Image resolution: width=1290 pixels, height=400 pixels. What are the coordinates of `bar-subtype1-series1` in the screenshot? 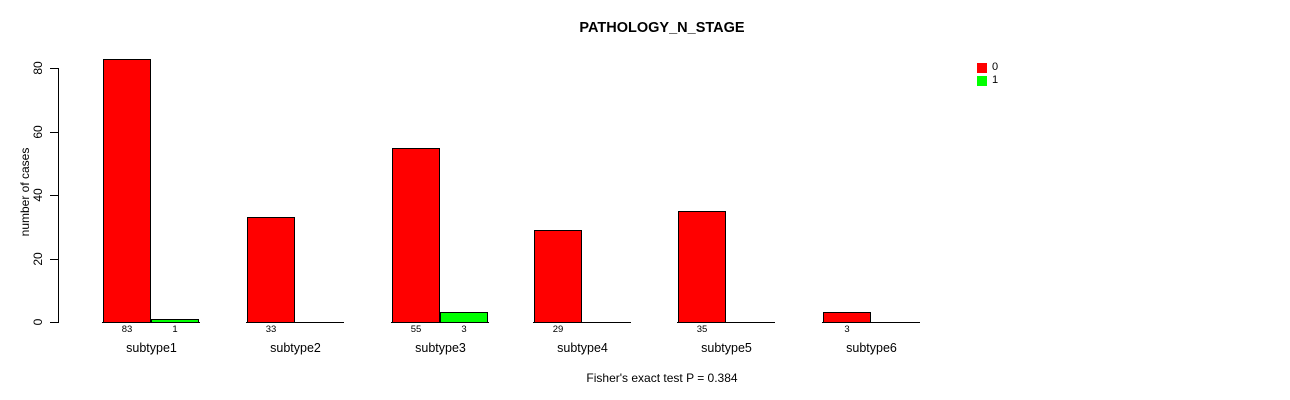 It's located at (175, 321).